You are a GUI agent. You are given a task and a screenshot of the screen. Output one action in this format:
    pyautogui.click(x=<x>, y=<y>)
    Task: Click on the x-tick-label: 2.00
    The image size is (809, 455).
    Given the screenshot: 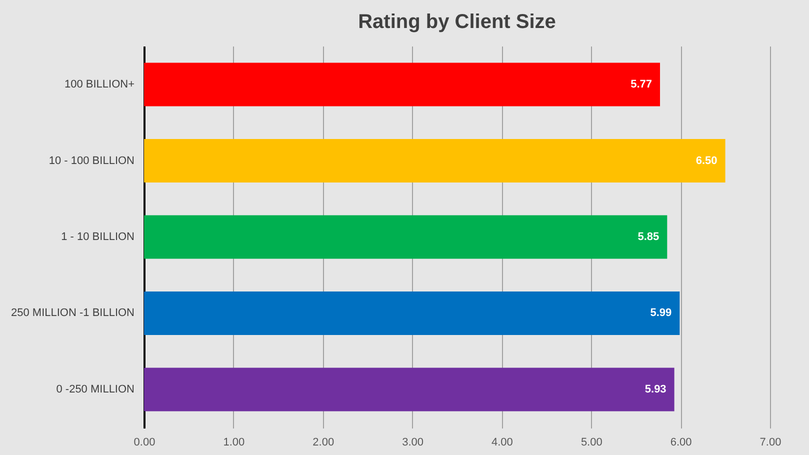 What is the action you would take?
    pyautogui.click(x=323, y=442)
    